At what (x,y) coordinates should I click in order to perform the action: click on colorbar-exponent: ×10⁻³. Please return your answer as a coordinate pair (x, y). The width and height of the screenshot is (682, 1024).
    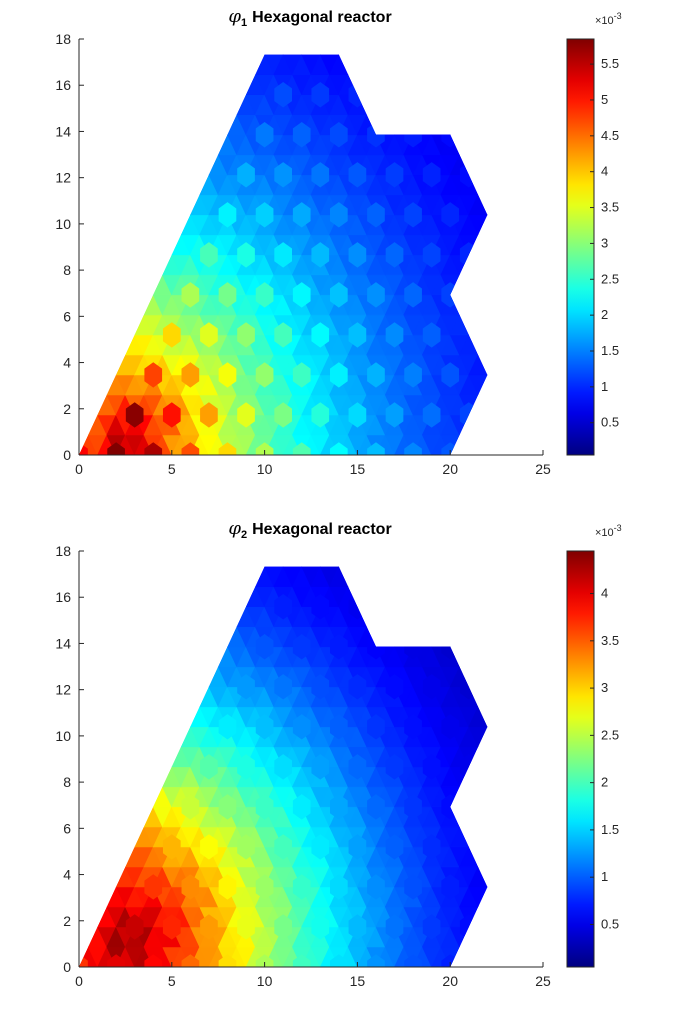
    Looking at the image, I should click on (608, 19).